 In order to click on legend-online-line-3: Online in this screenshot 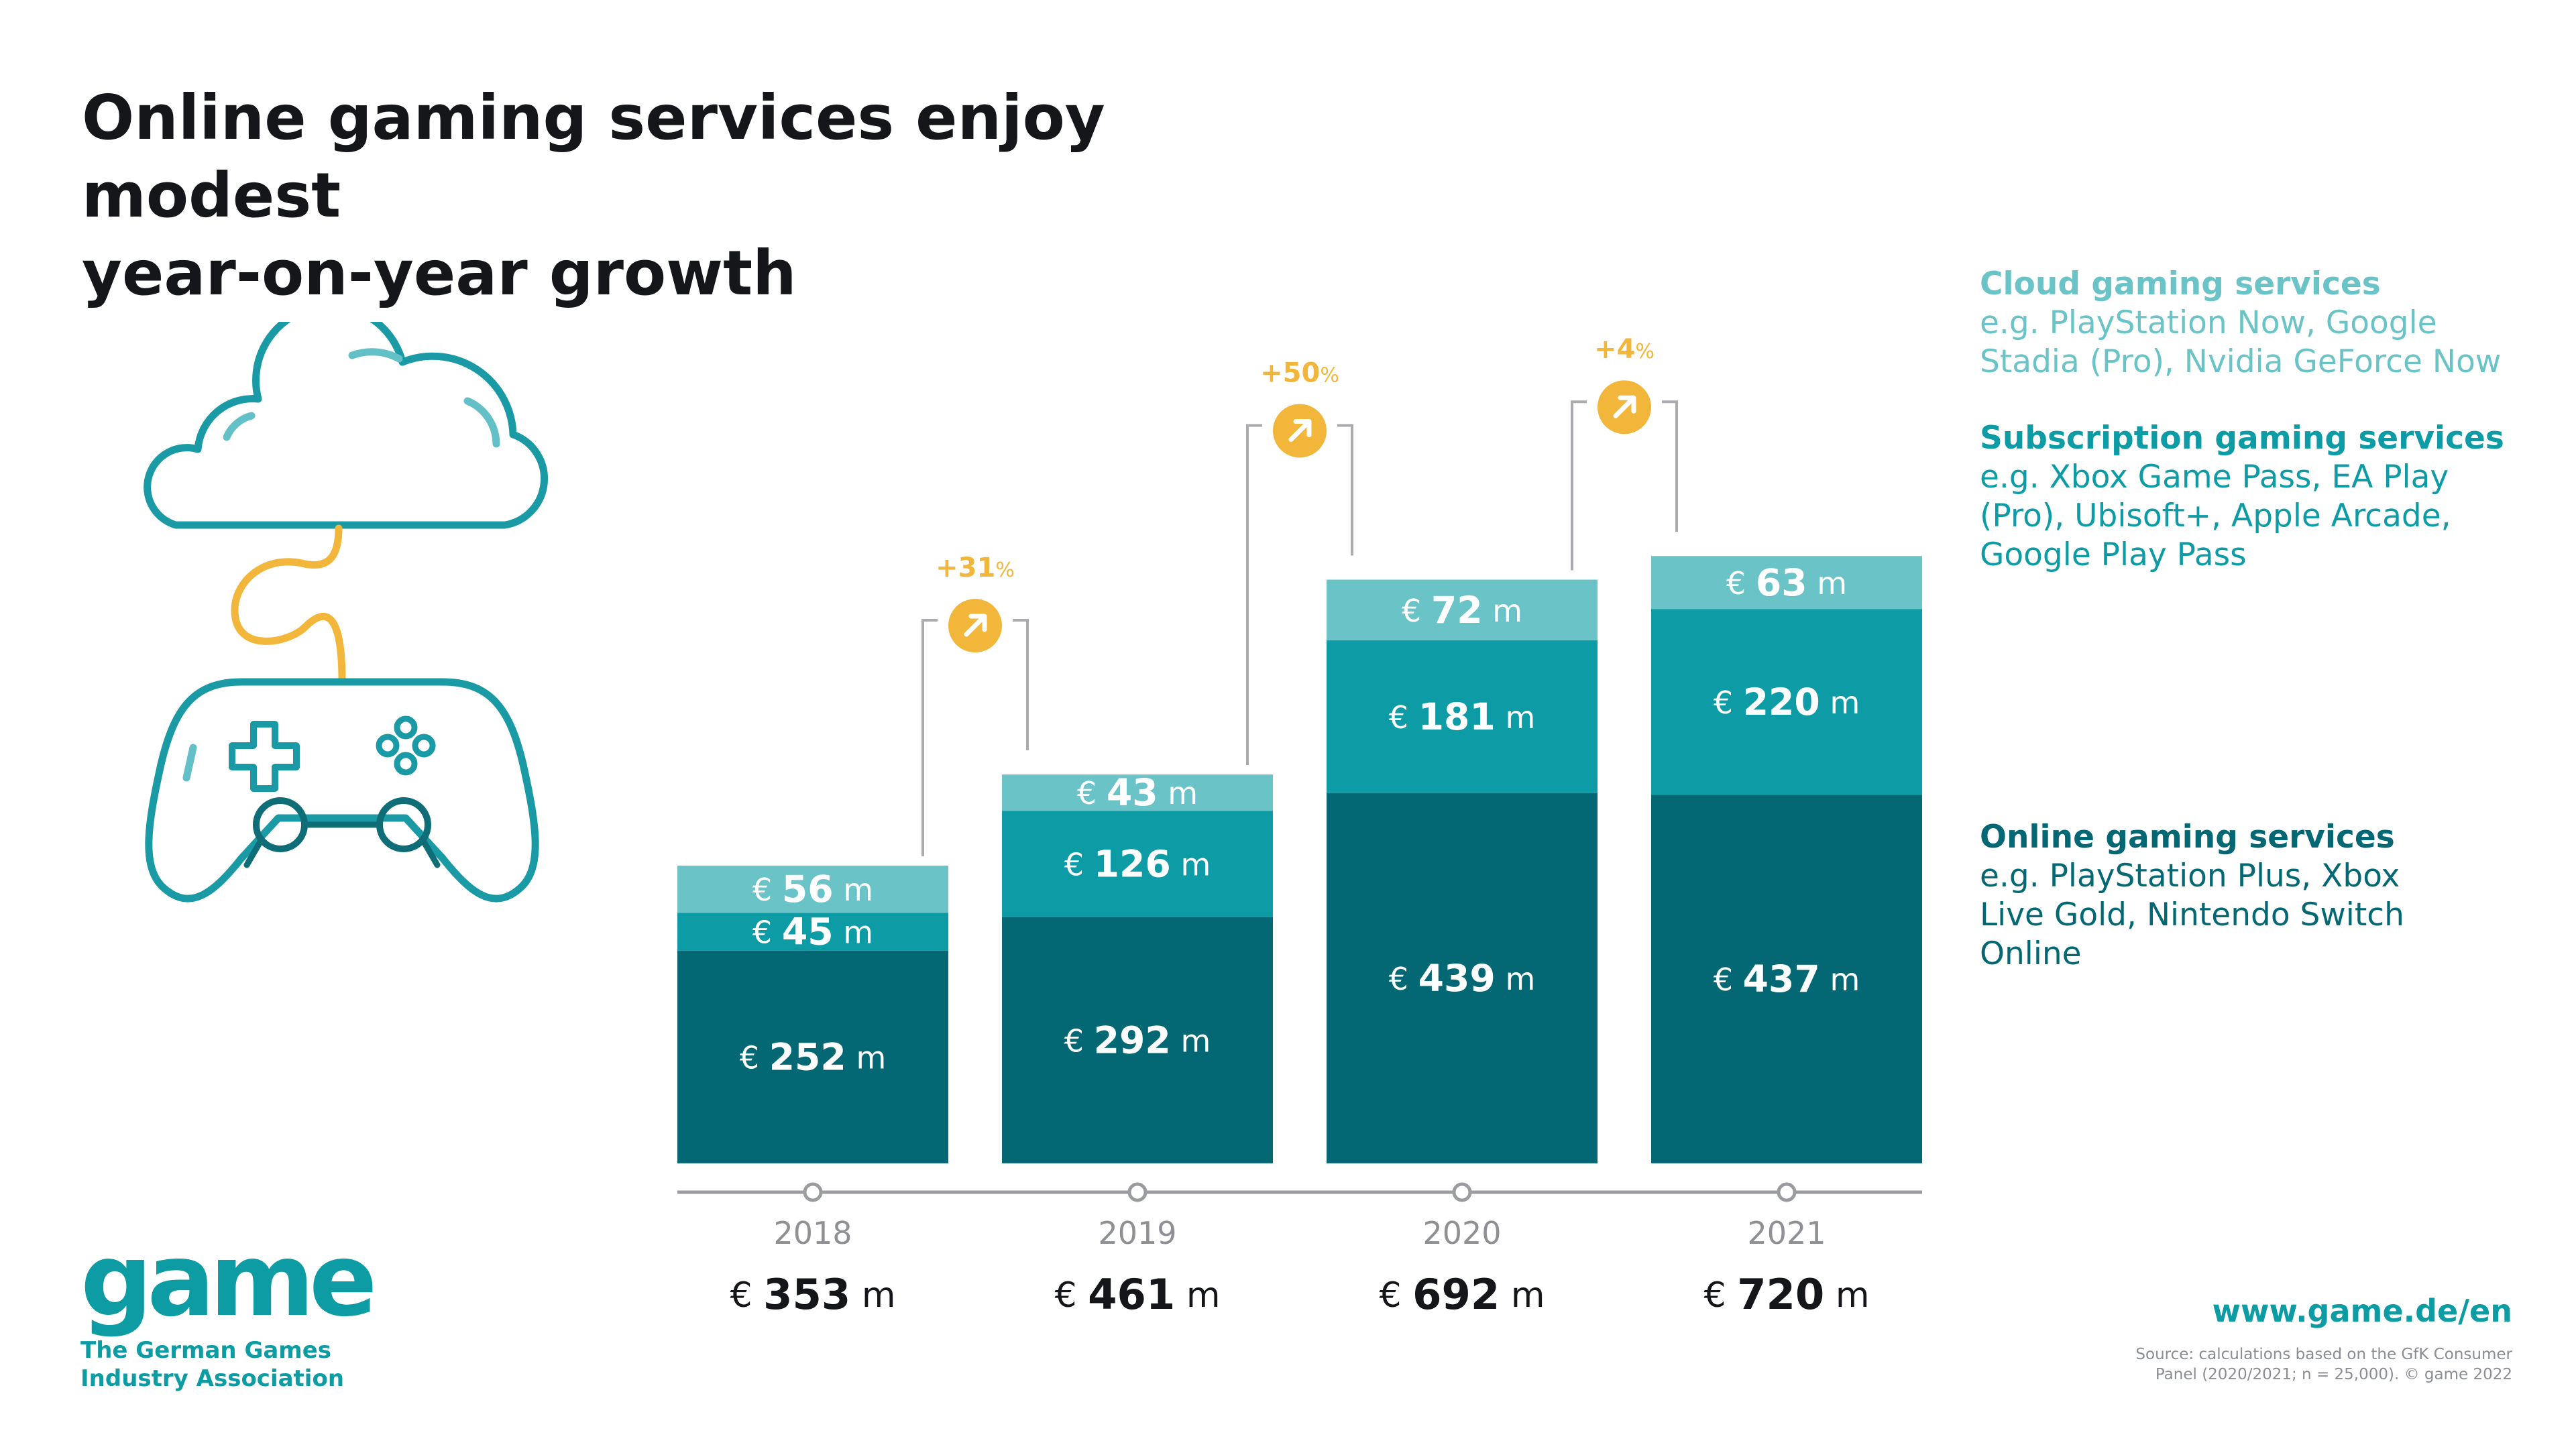, I will do `click(2031, 954)`.